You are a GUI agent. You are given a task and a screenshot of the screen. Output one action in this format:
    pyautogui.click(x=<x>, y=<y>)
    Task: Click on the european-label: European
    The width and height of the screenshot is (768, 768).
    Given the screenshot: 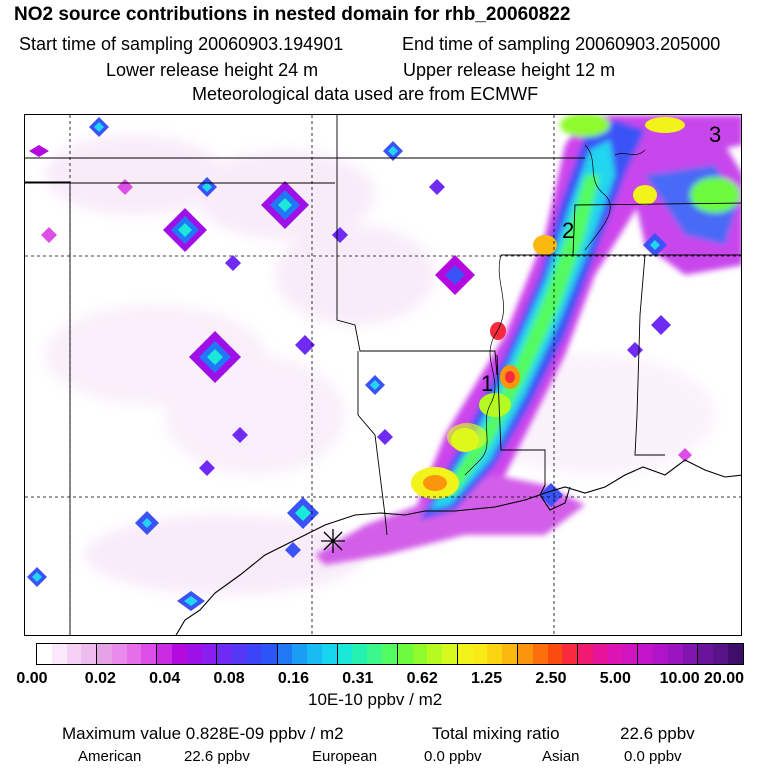 What is the action you would take?
    pyautogui.click(x=345, y=756)
    